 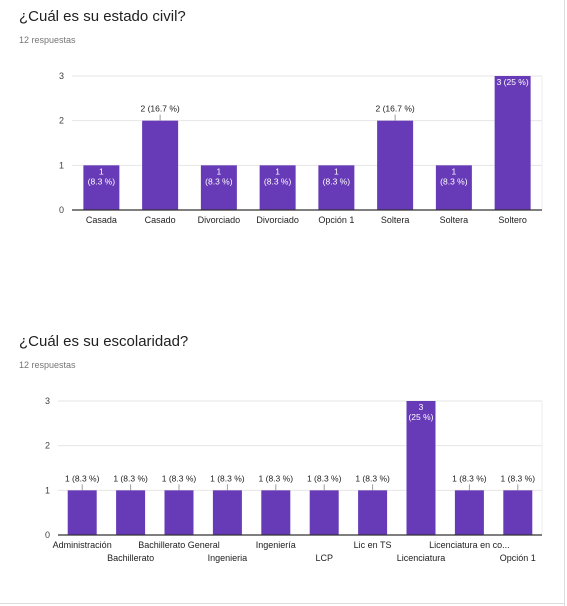 I want to click on question-title: ¿Cuál es su escolaridad?, so click(x=104, y=341).